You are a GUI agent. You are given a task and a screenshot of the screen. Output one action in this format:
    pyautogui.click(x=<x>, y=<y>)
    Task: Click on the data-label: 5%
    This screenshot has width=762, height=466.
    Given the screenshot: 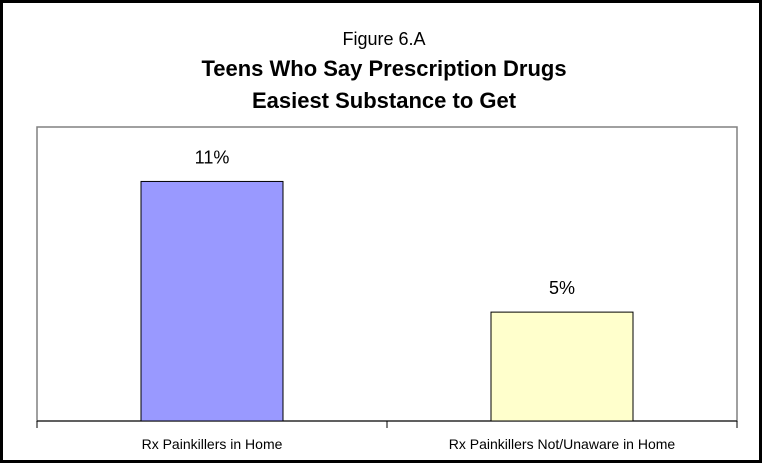 What is the action you would take?
    pyautogui.click(x=562, y=288)
    